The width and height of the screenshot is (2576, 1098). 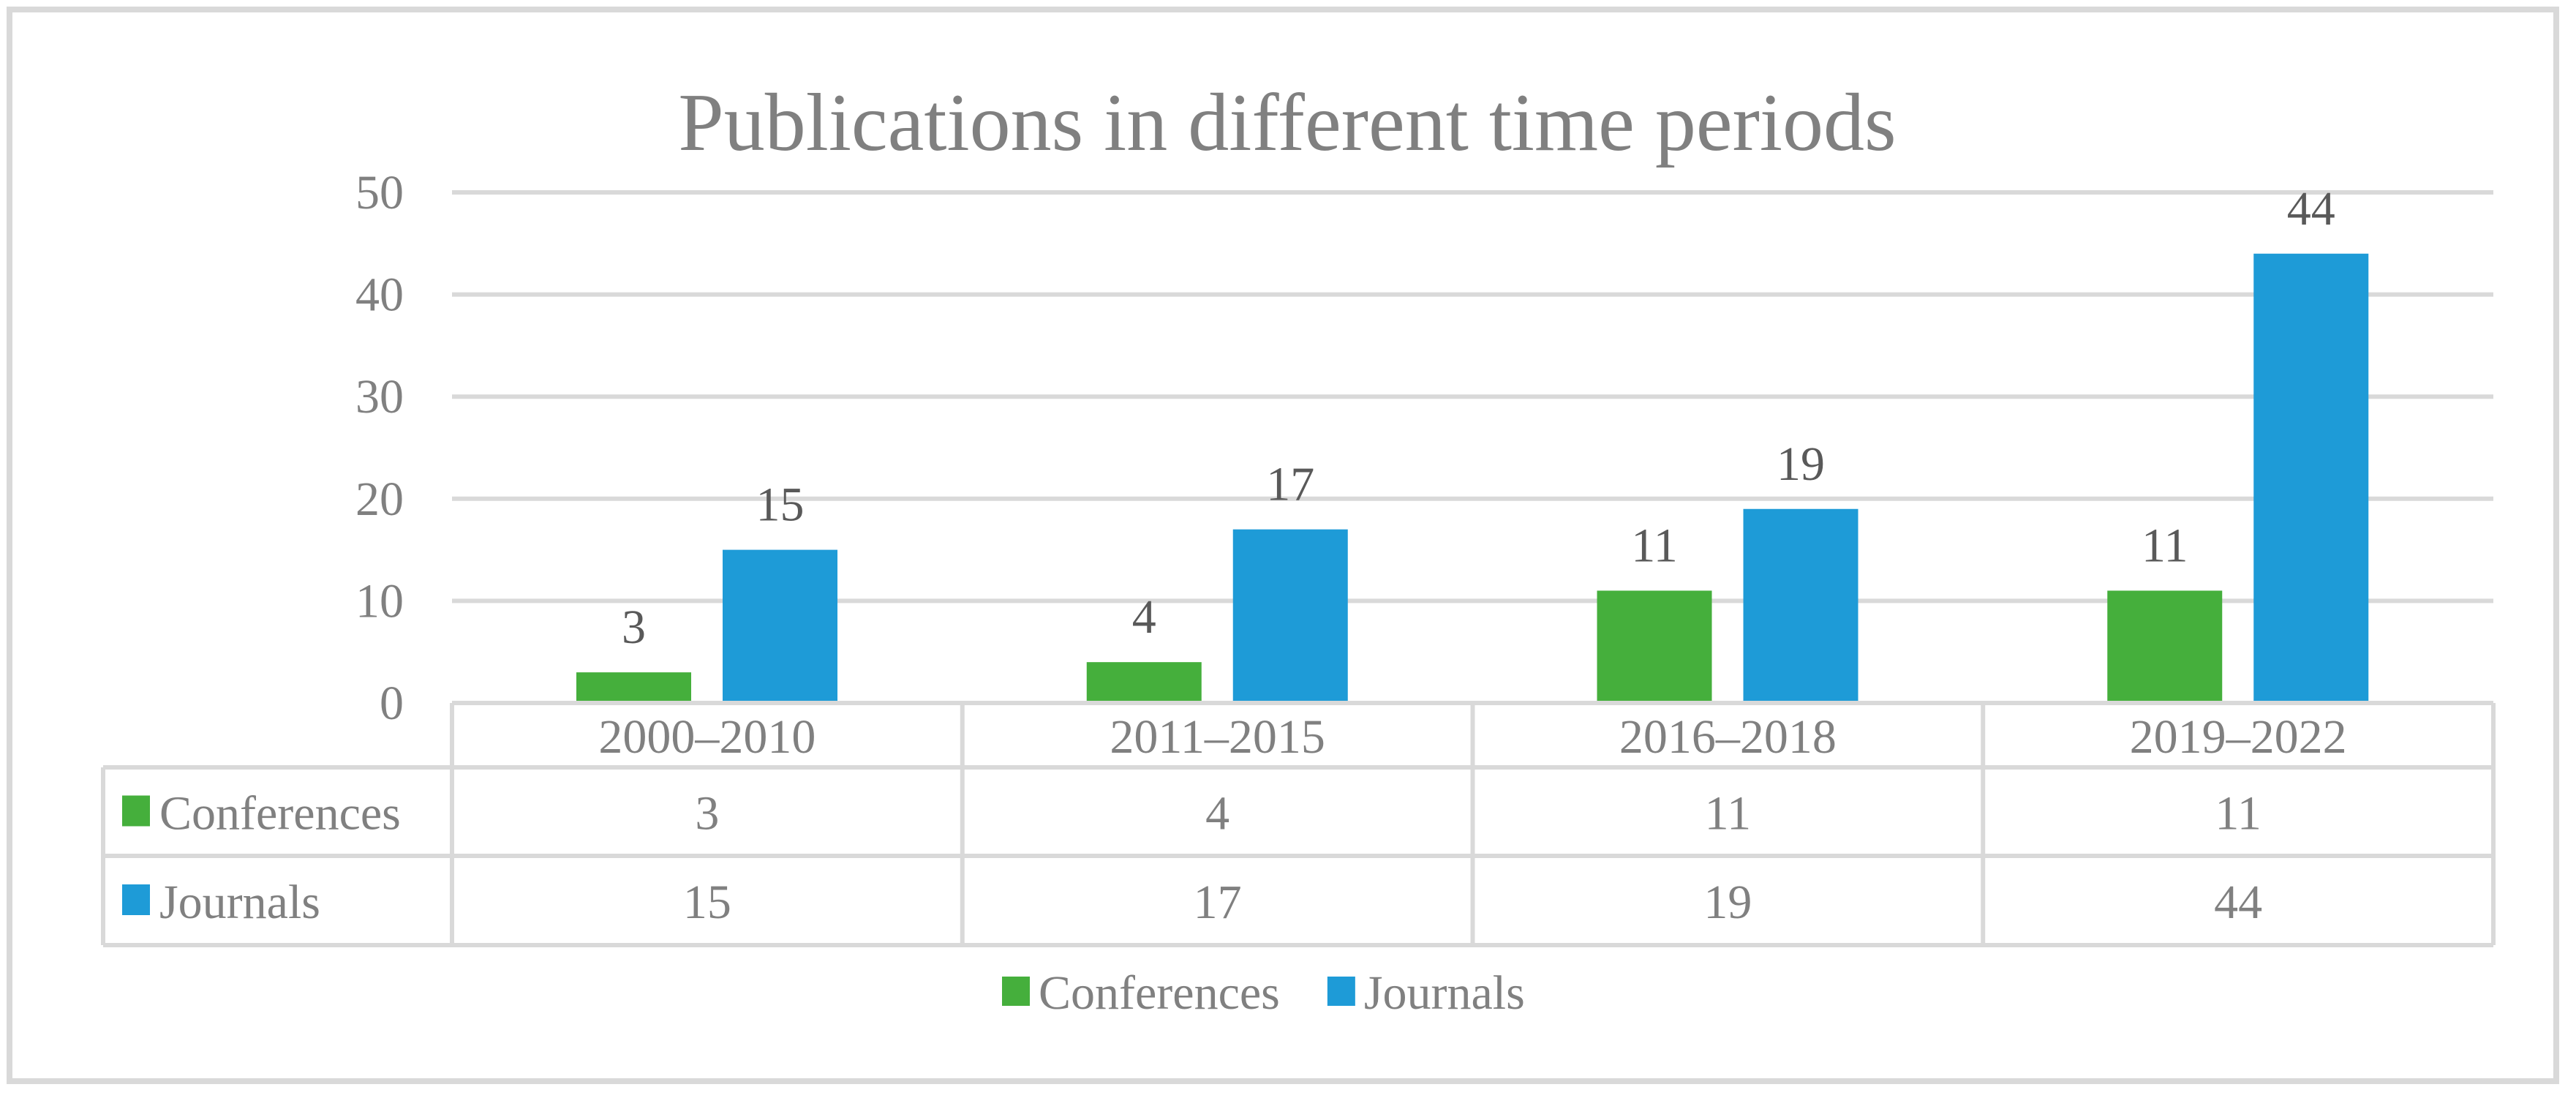 I want to click on table-series-label: Journals, so click(x=239, y=902).